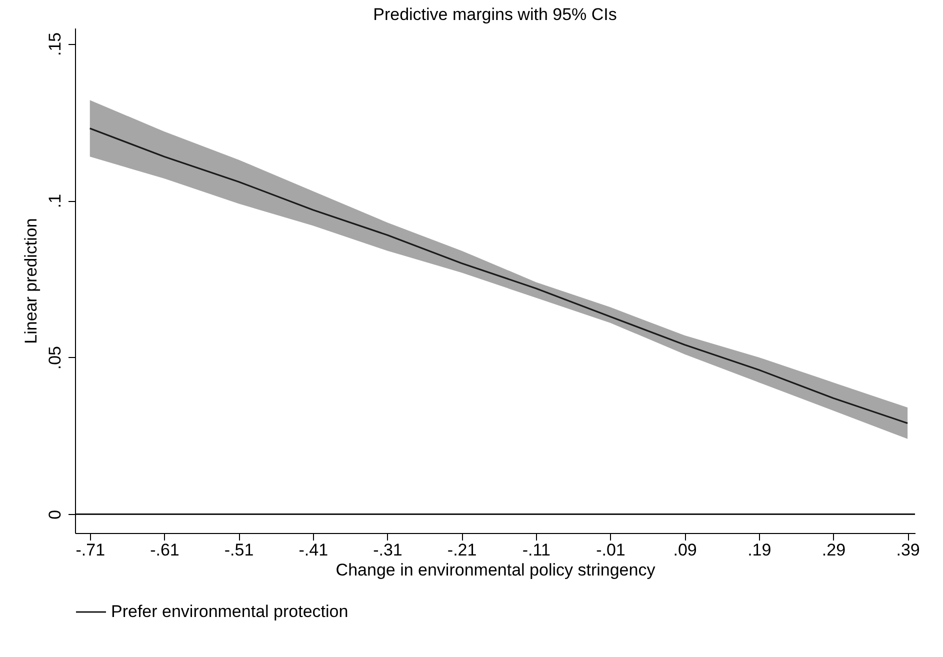 This screenshot has height=657, width=943. I want to click on legend-label: Prefer environmental protection, so click(229, 611).